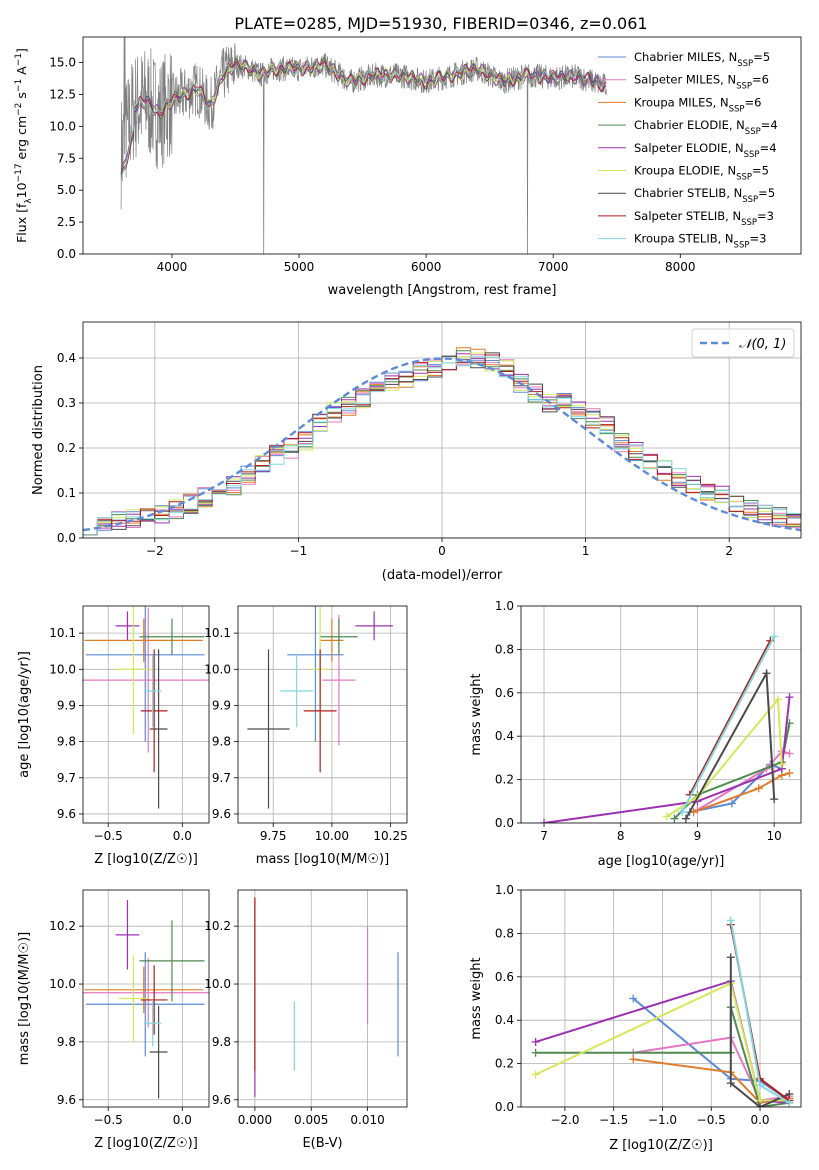 This screenshot has height=1170, width=819. I want to click on x-tick-label: 0.005, so click(311, 1120).